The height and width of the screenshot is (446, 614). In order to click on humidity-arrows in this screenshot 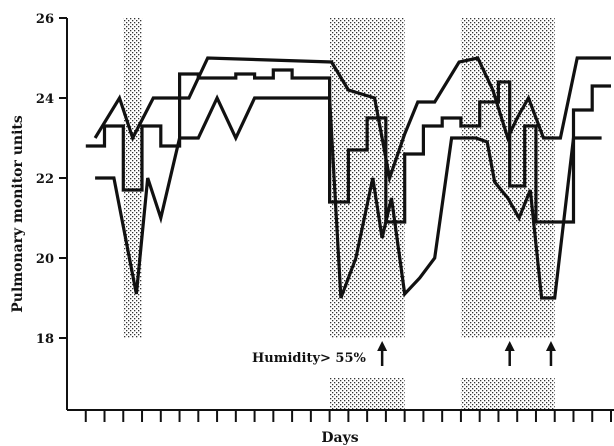, I will do `click(466, 353)`.